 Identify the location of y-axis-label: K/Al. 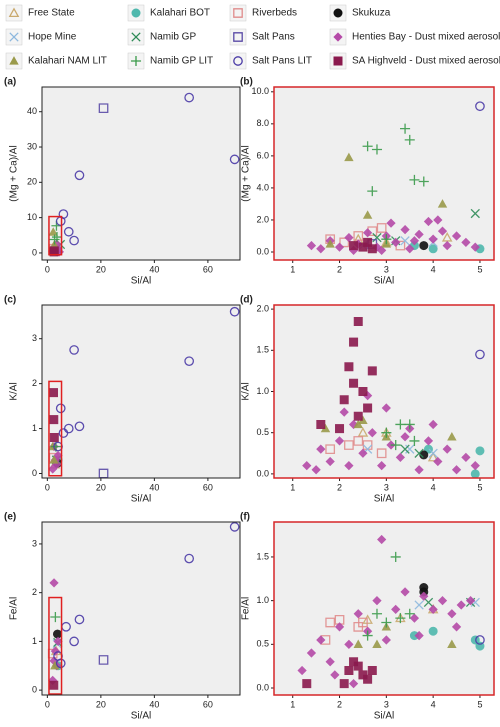
(246, 391).